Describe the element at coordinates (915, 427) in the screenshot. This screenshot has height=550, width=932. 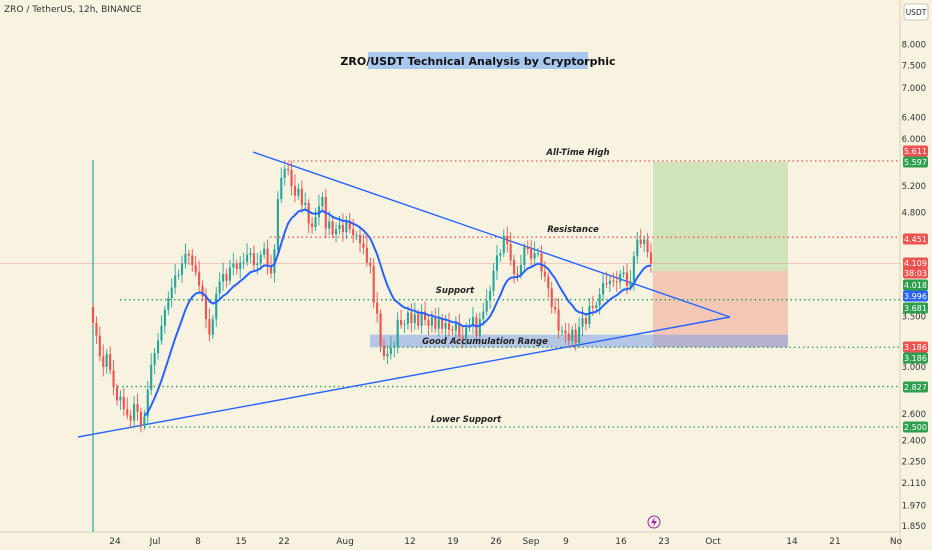
I see `price-badge: 2.500` at that location.